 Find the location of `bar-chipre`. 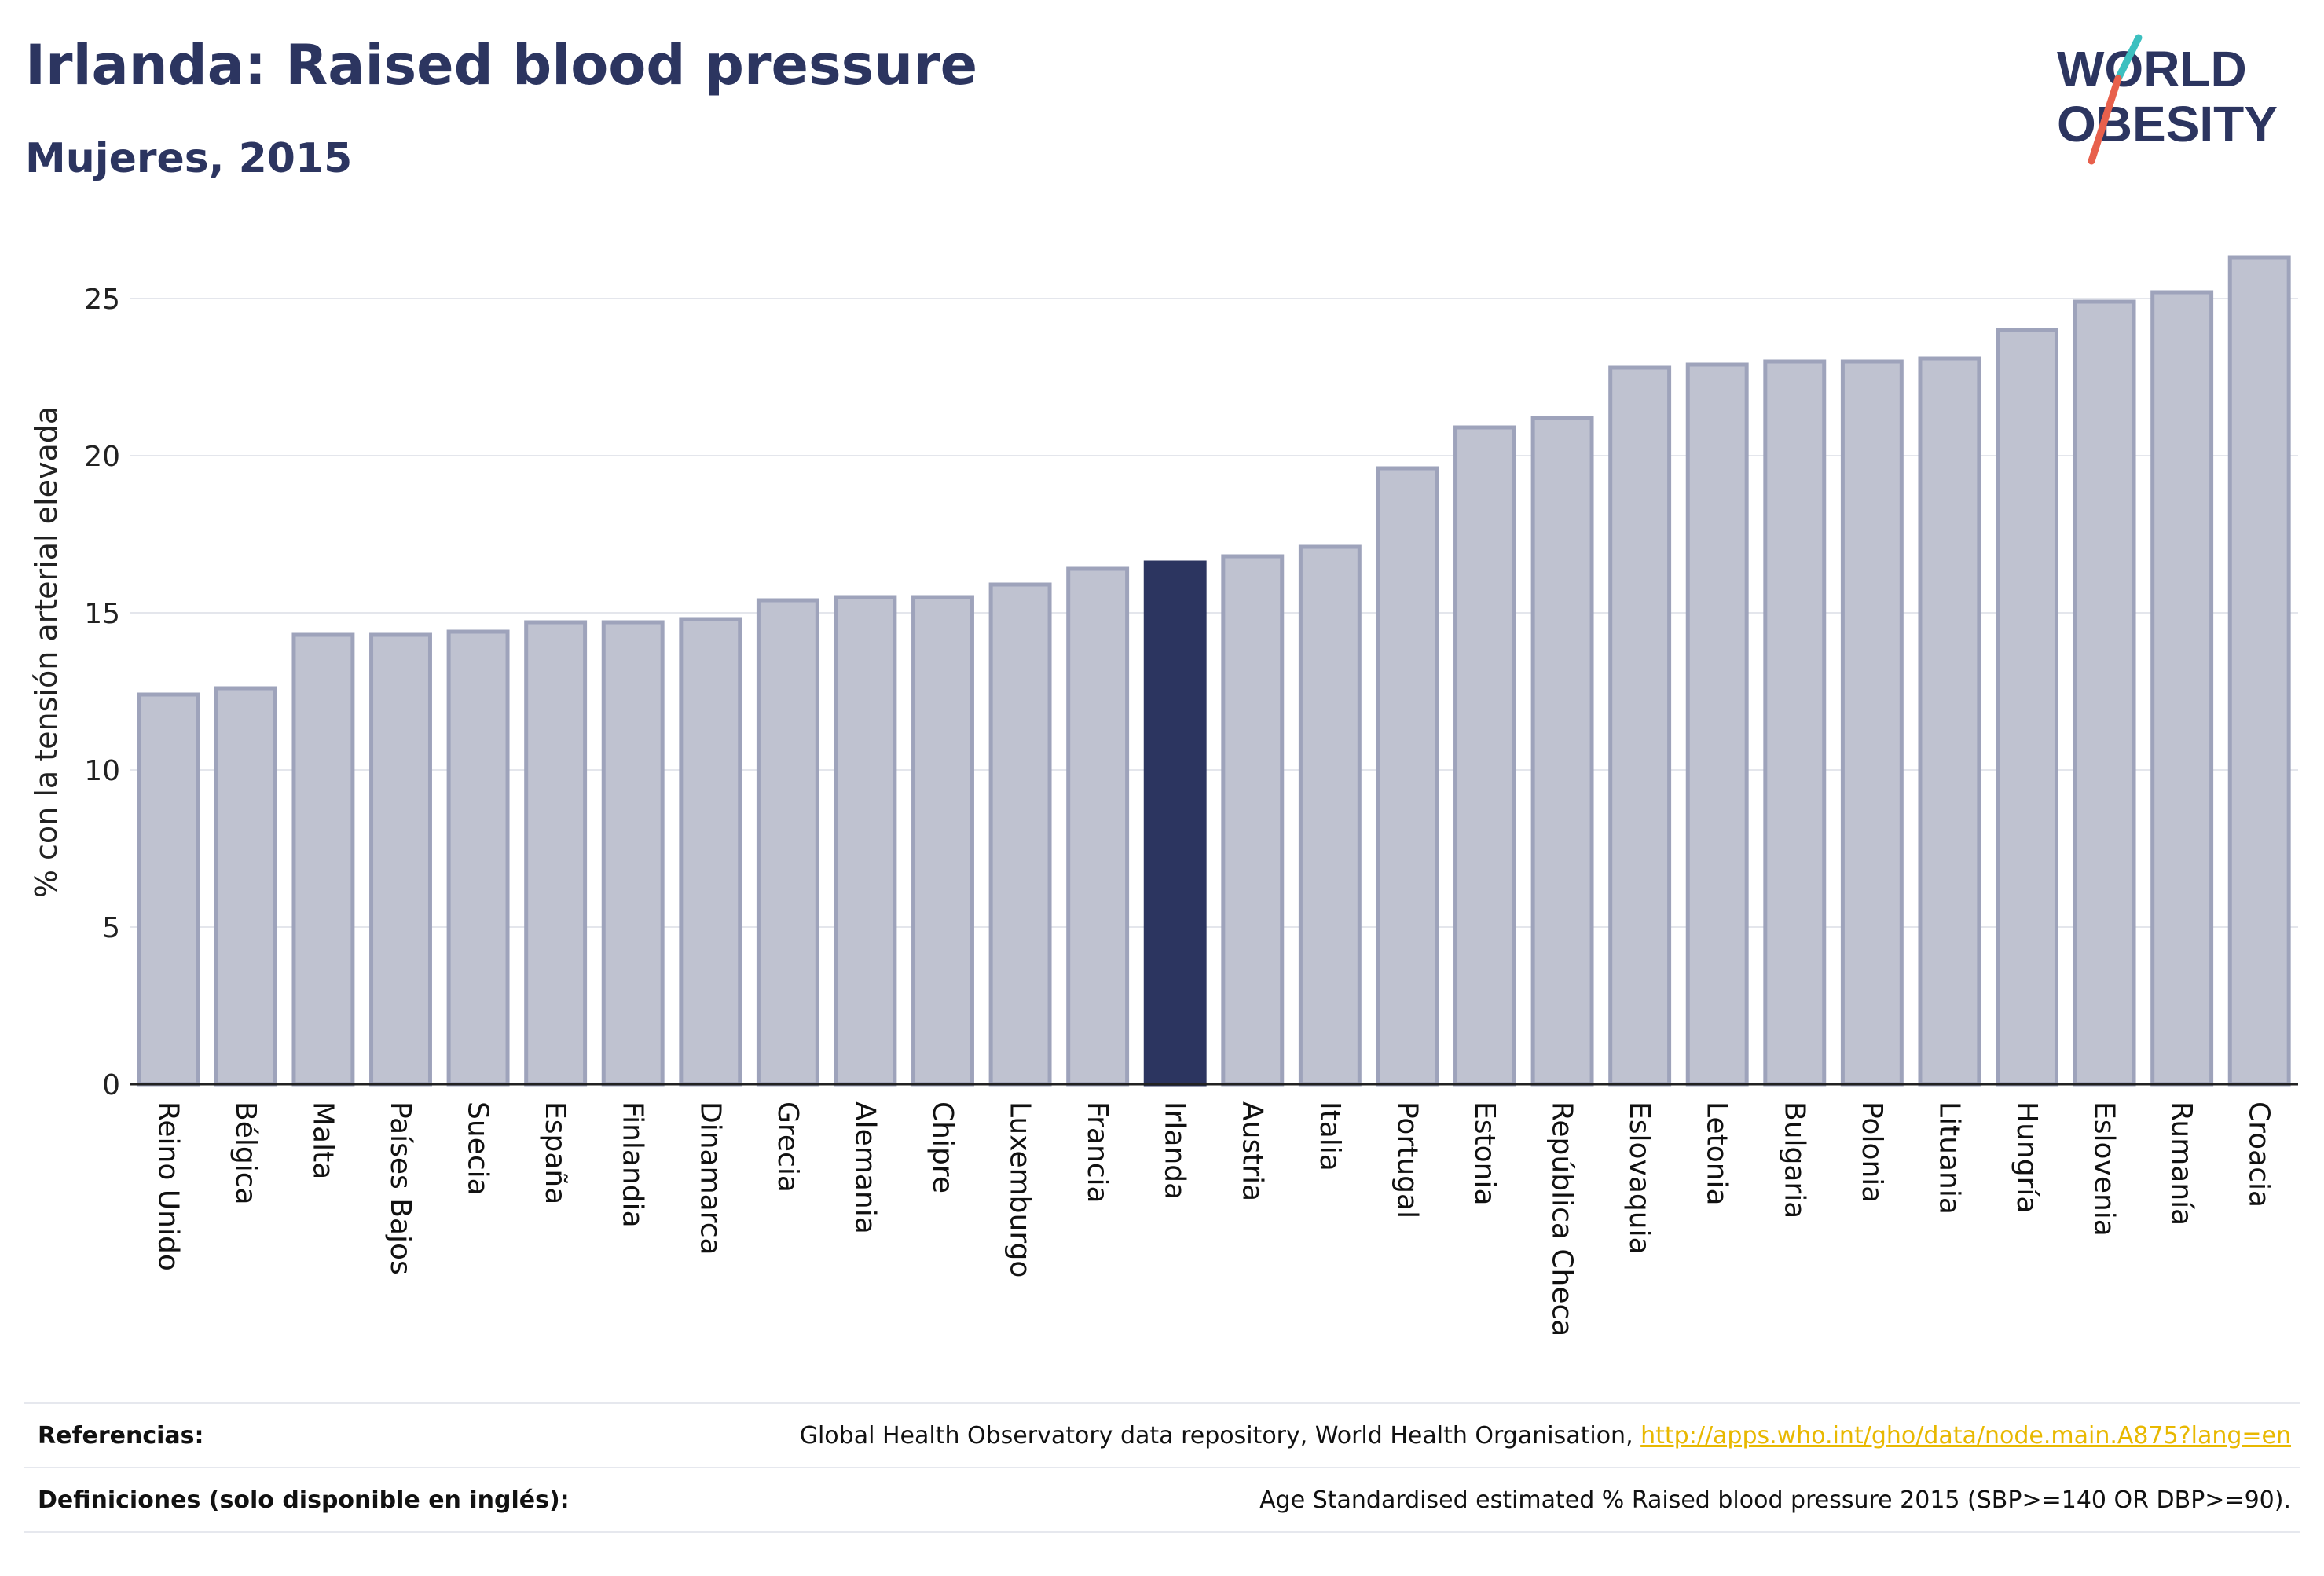

bar-chipre is located at coordinates (942, 841).